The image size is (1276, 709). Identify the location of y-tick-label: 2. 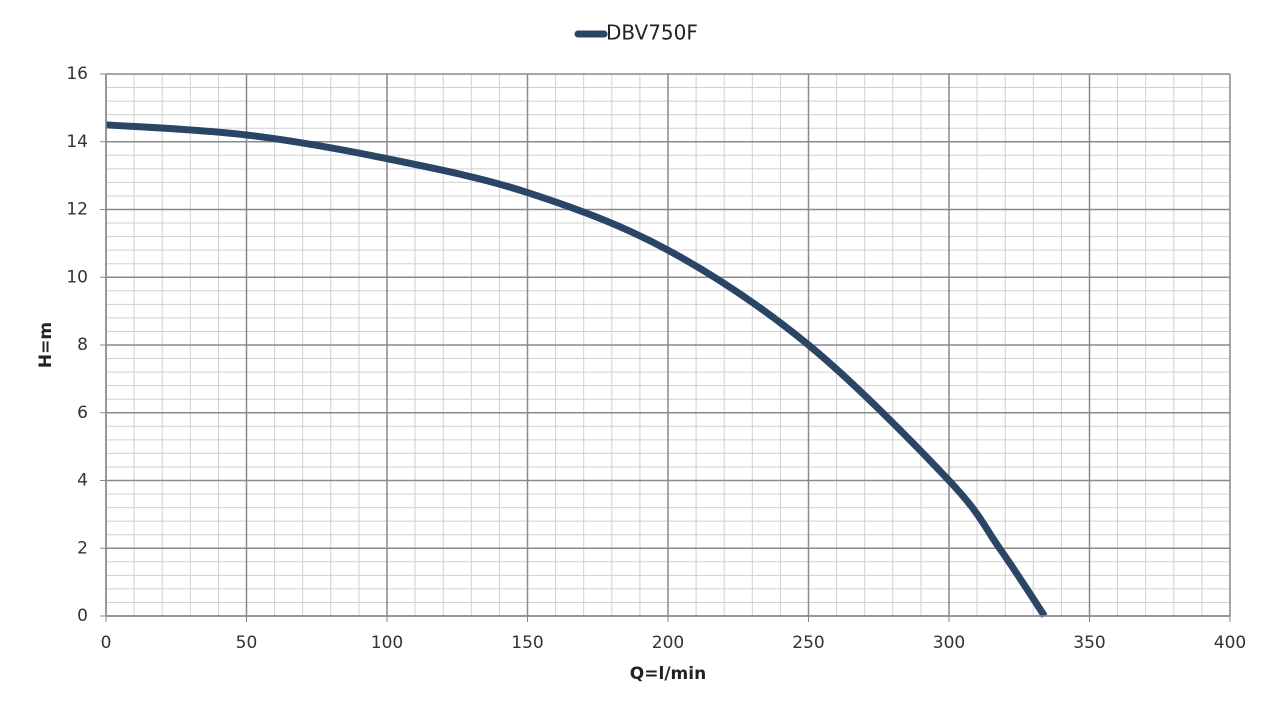
(82, 548).